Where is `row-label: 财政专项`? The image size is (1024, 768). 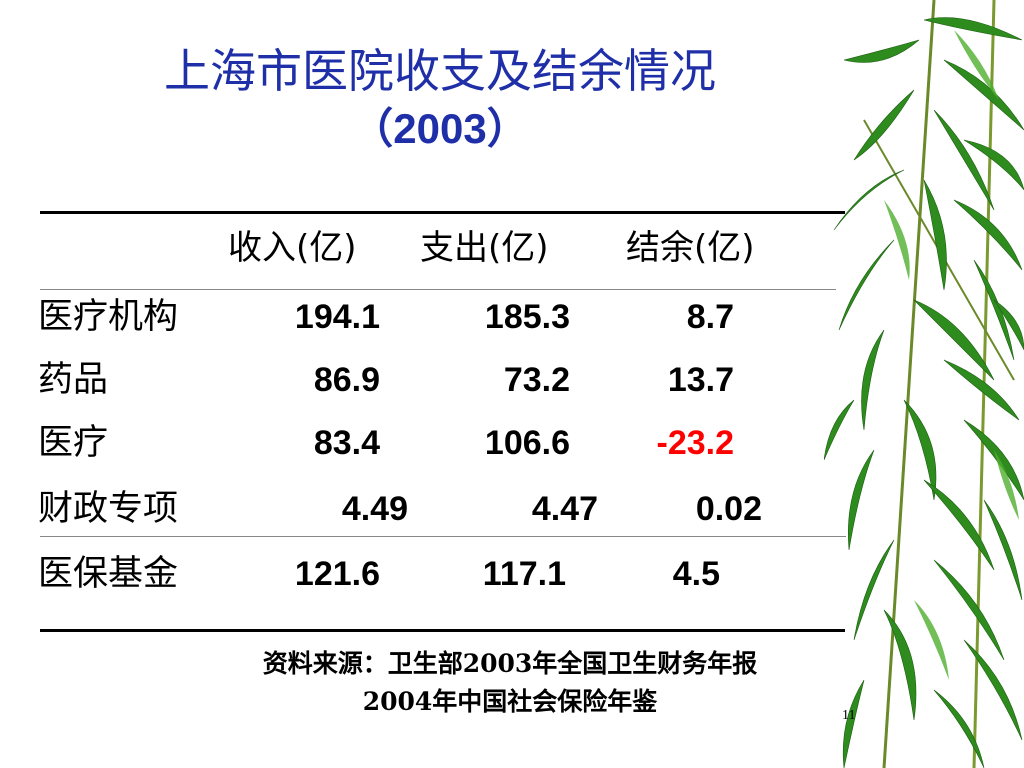
row-label: 财政专项 is located at coordinates (108, 509).